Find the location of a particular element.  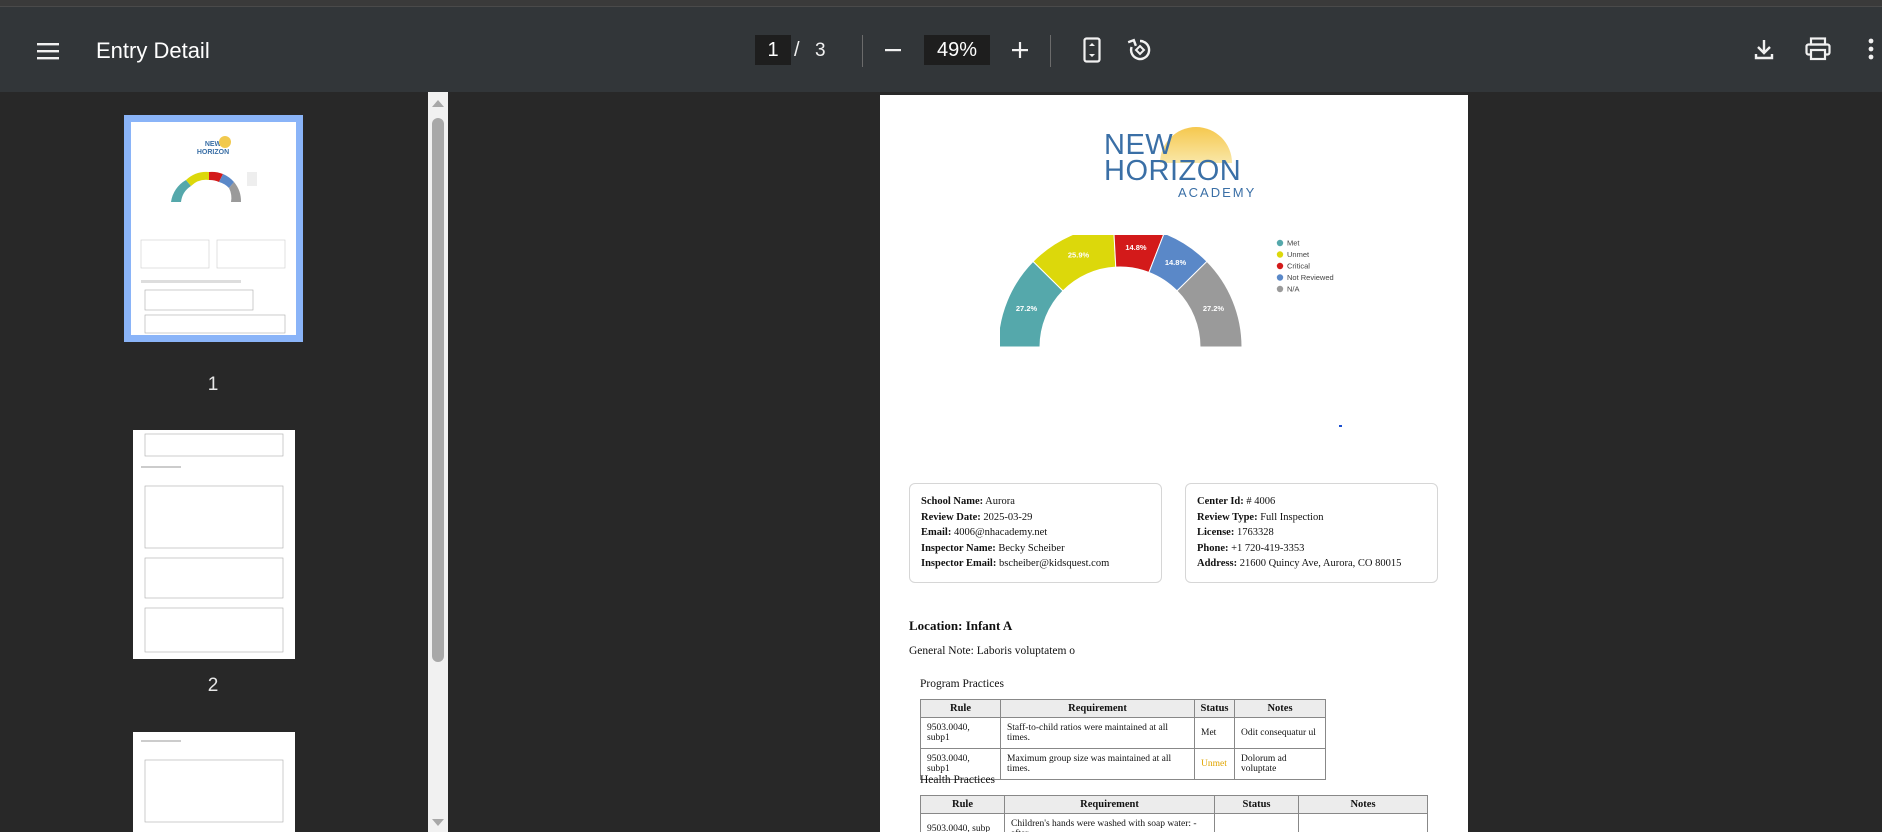

legend-label: Unmet is located at coordinates (1298, 254).